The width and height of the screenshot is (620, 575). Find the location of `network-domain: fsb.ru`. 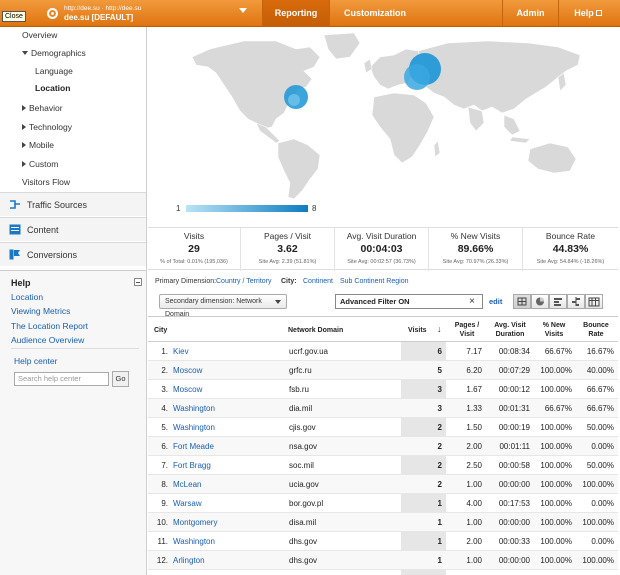

network-domain: fsb.ru is located at coordinates (299, 389).